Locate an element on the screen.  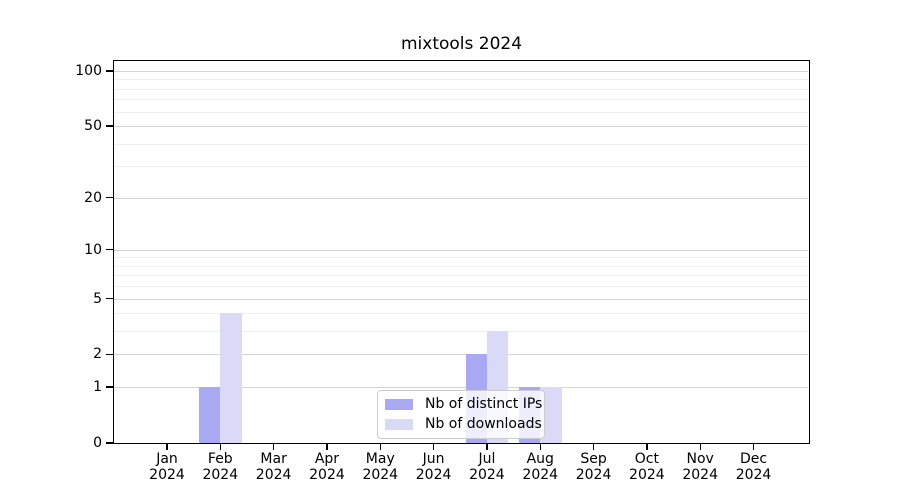
x-tick-mark-nov is located at coordinates (700, 447).